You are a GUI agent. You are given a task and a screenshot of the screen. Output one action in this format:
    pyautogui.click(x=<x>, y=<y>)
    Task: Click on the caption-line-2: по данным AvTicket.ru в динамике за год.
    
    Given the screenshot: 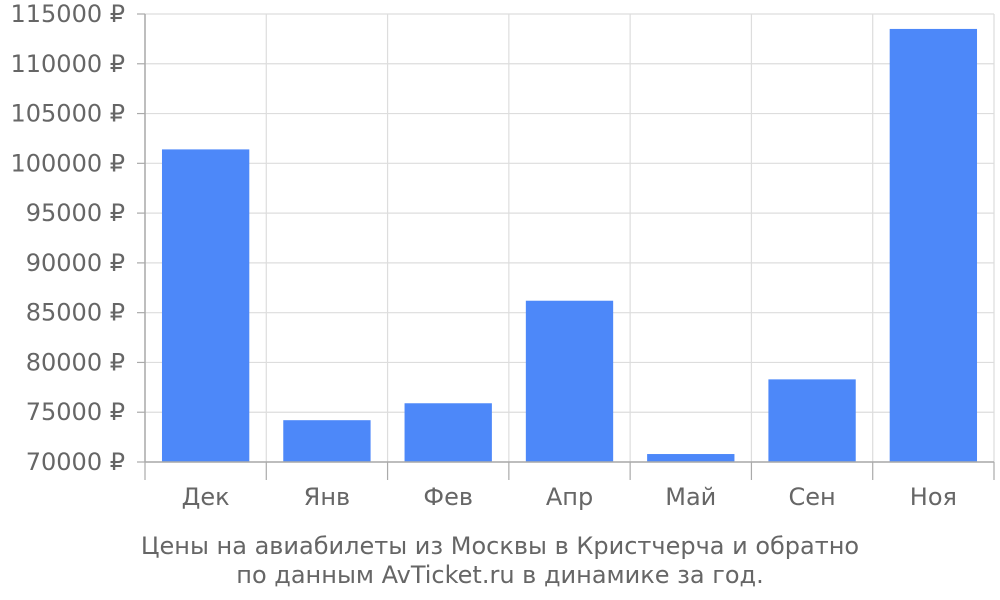 What is the action you would take?
    pyautogui.click(x=500, y=575)
    